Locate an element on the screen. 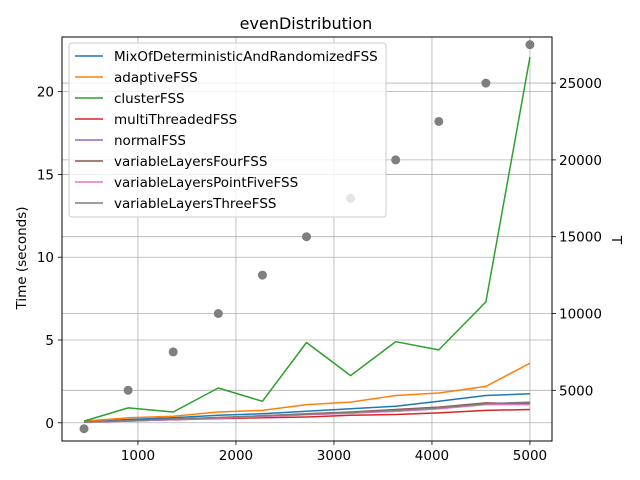  x-tick-label: 4000 is located at coordinates (432, 456).